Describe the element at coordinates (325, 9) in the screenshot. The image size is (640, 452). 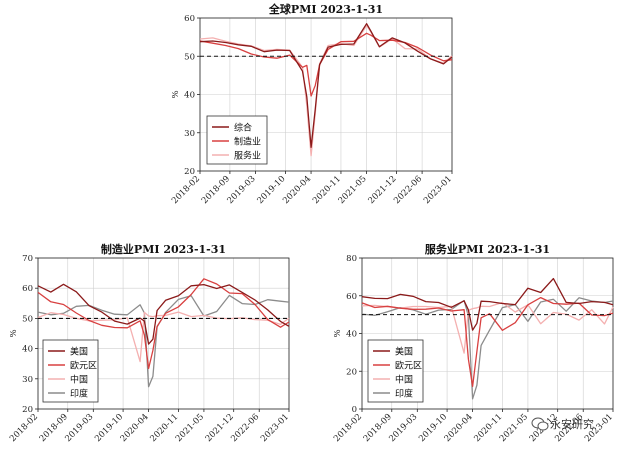
I see `chart-title: 全球PMI 2023-1-31` at that location.